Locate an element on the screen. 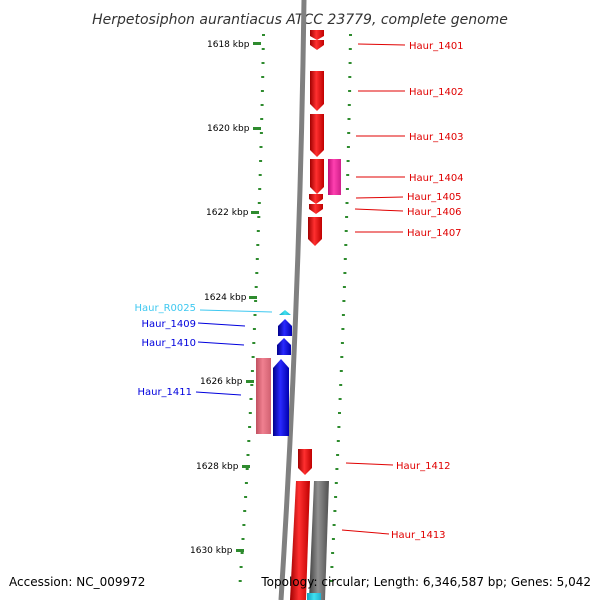 This screenshot has width=600, height=600. gene-label-haur-1410: Haur_1410 is located at coordinates (168, 343).